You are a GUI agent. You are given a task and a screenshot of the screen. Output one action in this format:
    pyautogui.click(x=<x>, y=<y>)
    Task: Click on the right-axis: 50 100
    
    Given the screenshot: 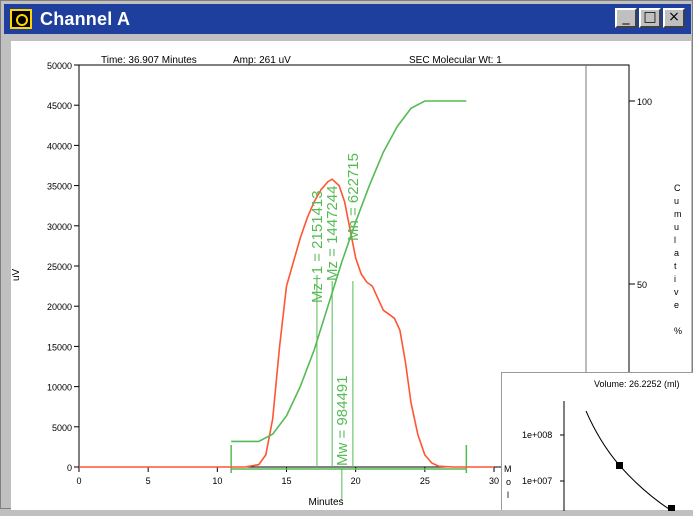 What is the action you would take?
    pyautogui.click(x=640, y=193)
    